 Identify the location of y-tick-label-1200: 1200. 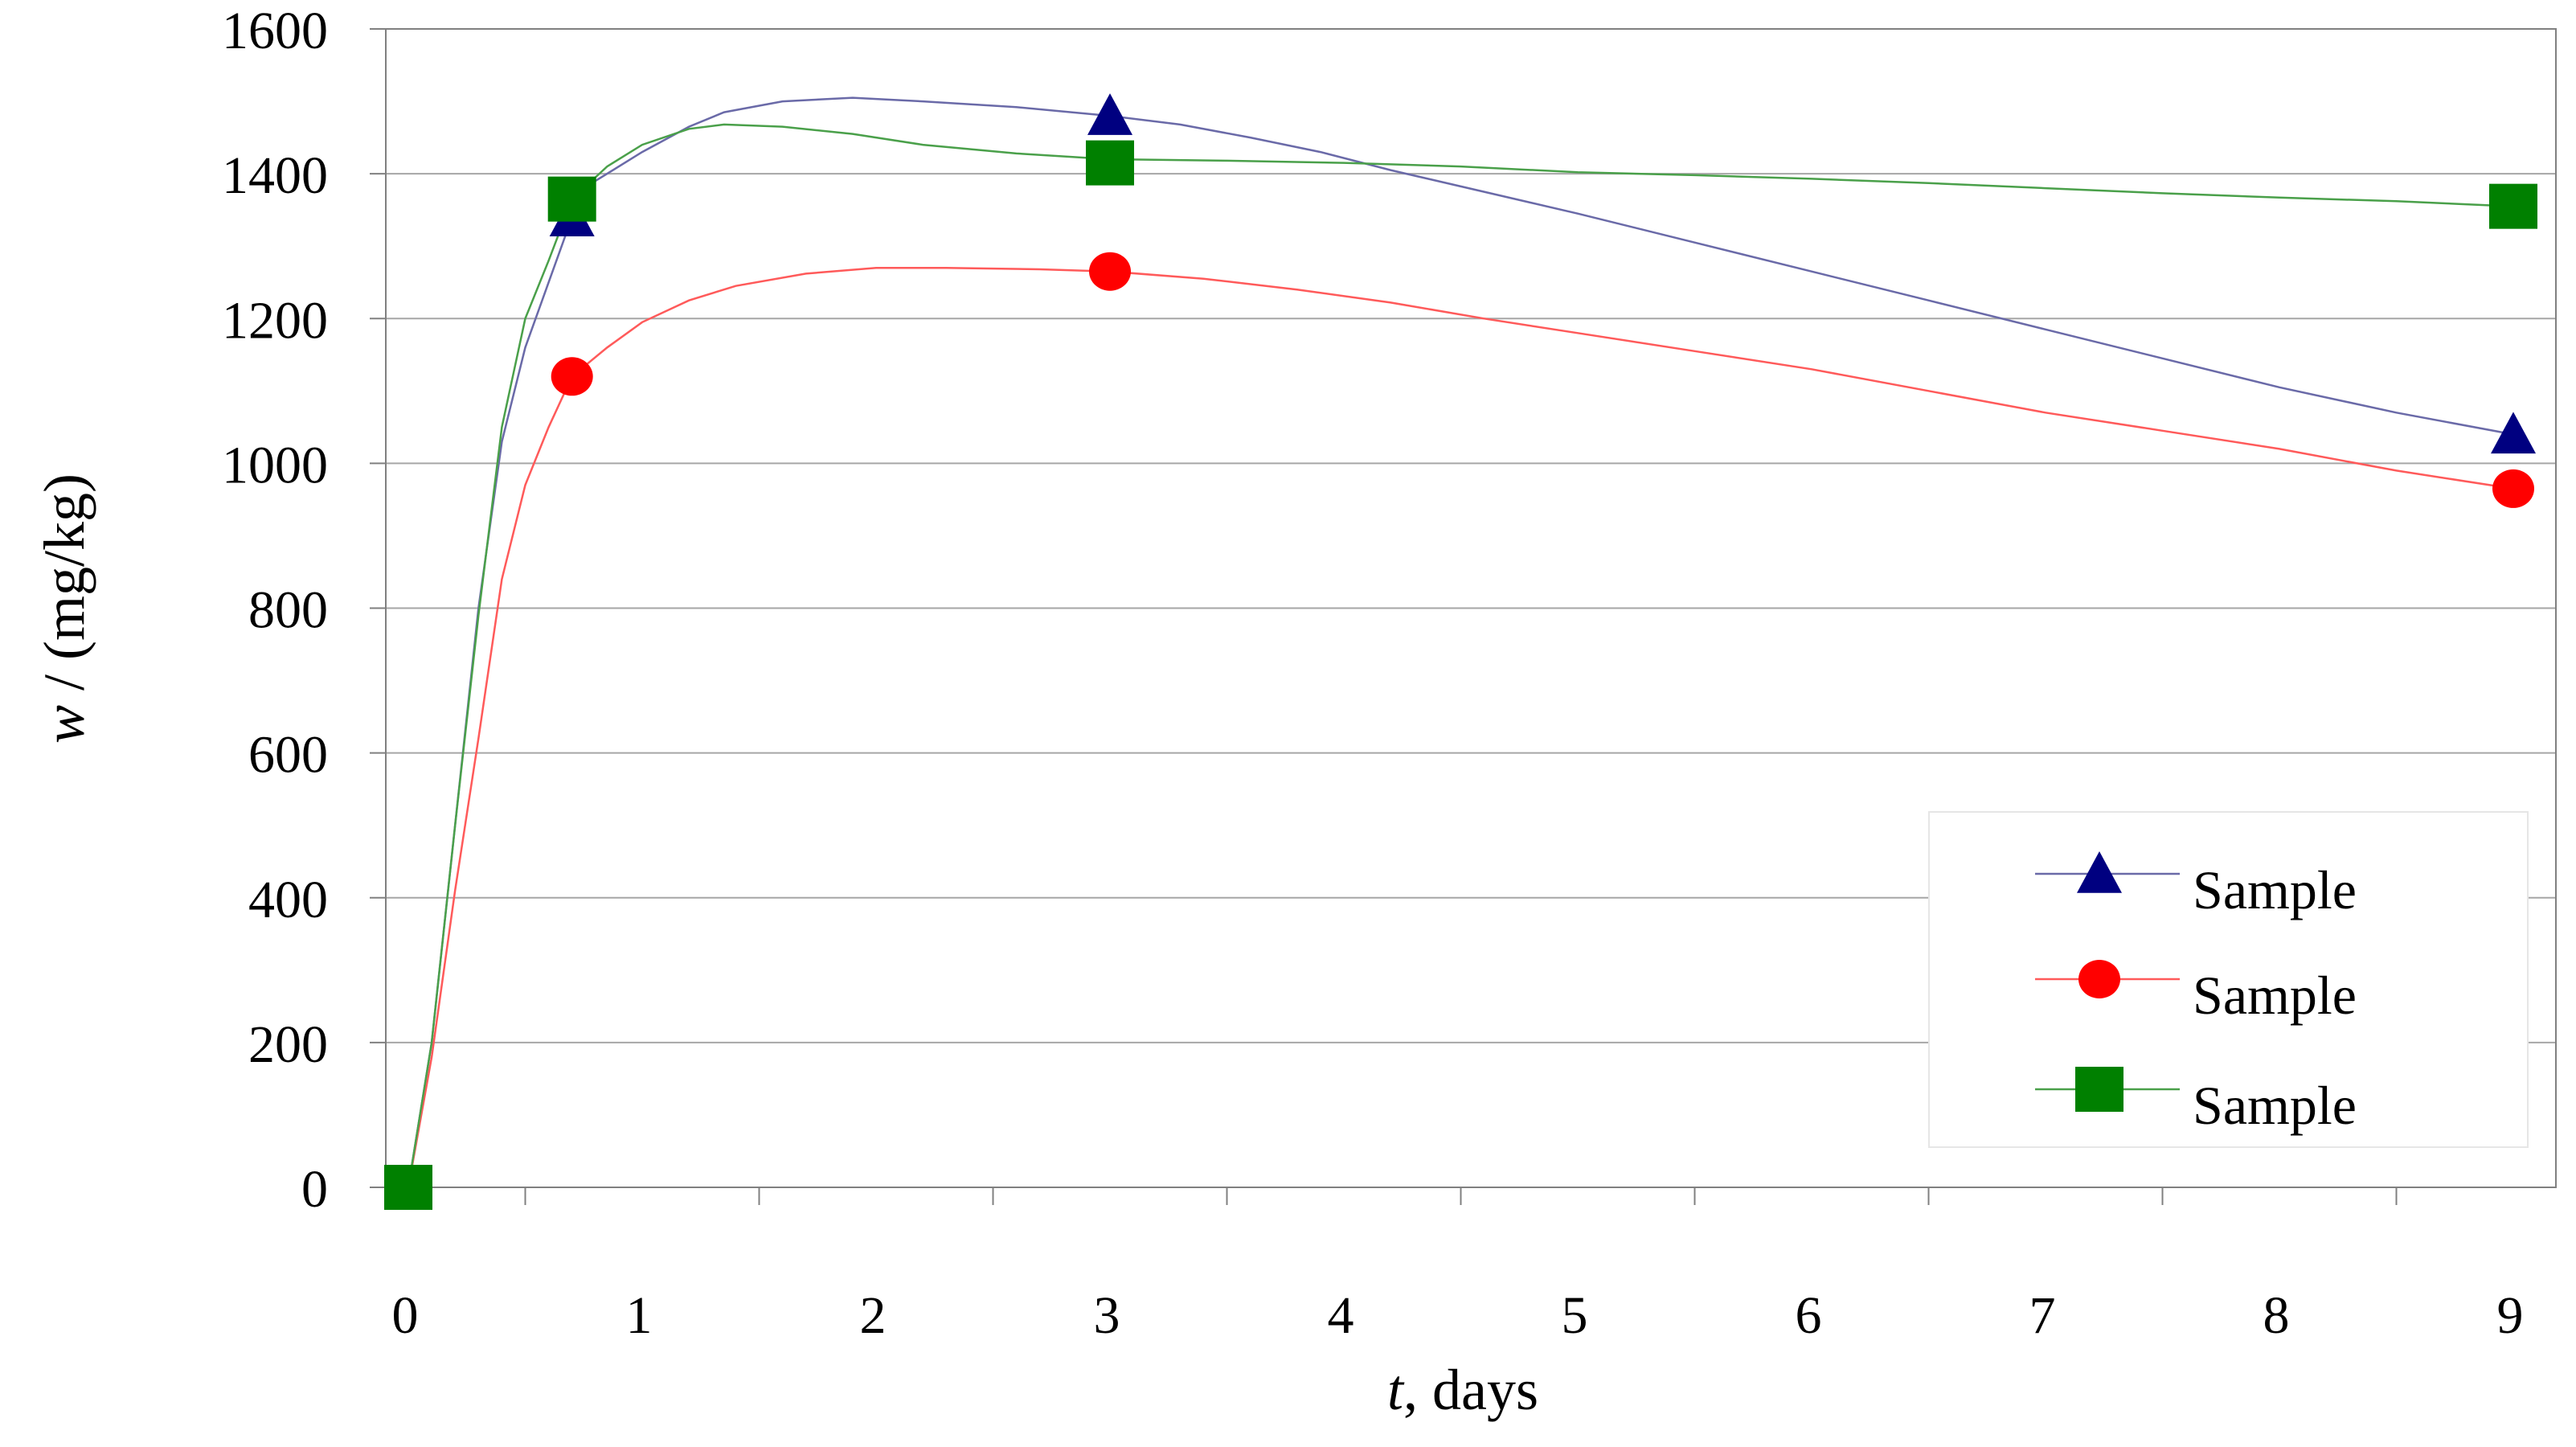
(275, 320).